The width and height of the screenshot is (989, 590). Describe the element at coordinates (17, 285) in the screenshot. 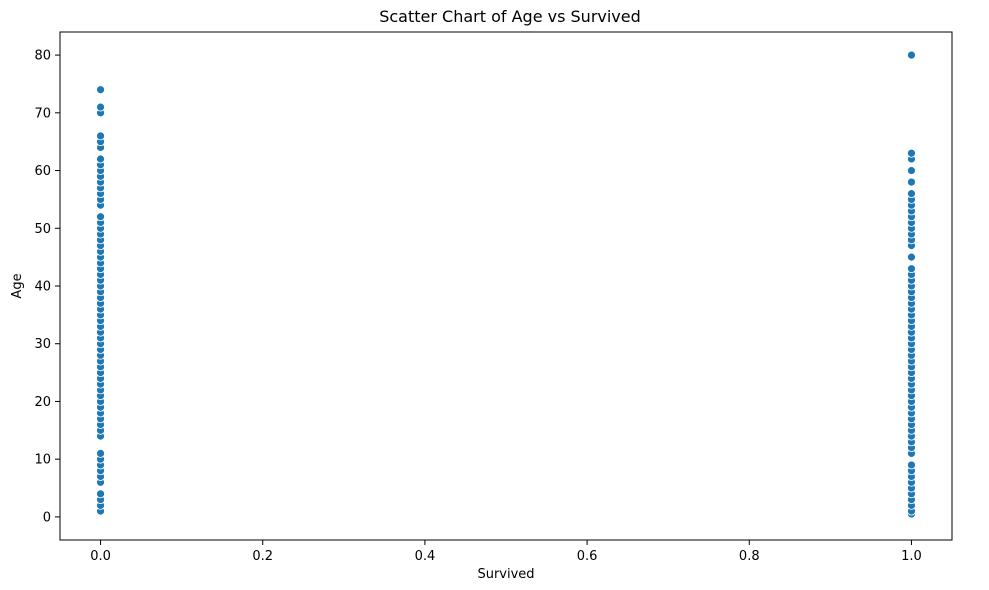

I see `y-axis-label: Age` at that location.